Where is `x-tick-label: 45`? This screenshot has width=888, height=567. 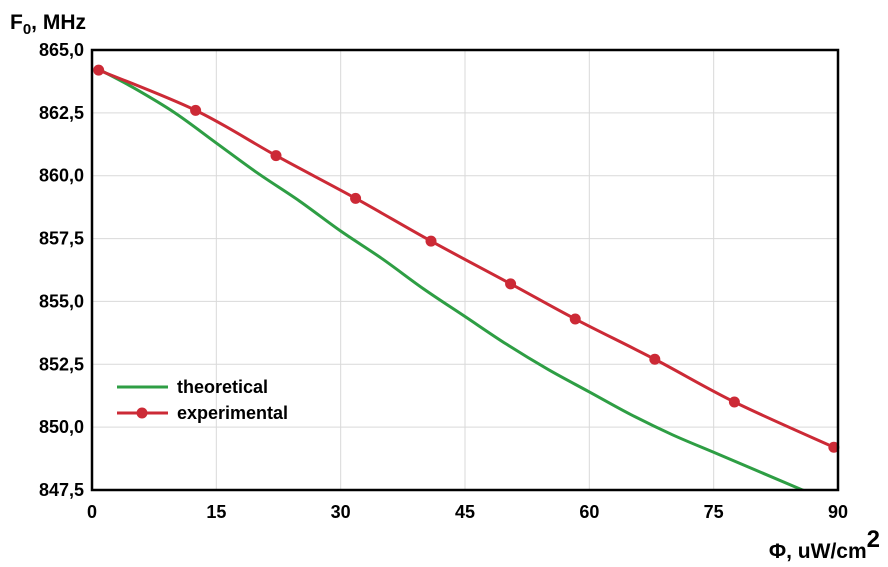
x-tick-label: 45 is located at coordinates (465, 512).